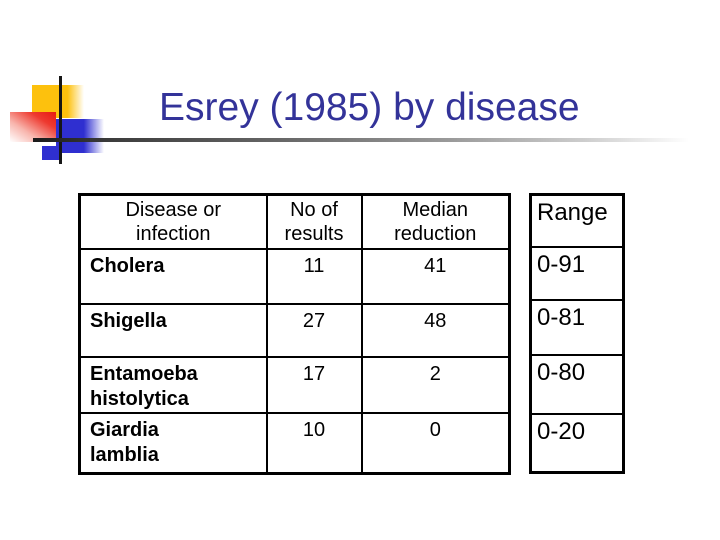  I want to click on table-row-entamoeba-histolytica: Entamoeba histolytica 17 2, so click(294, 384).